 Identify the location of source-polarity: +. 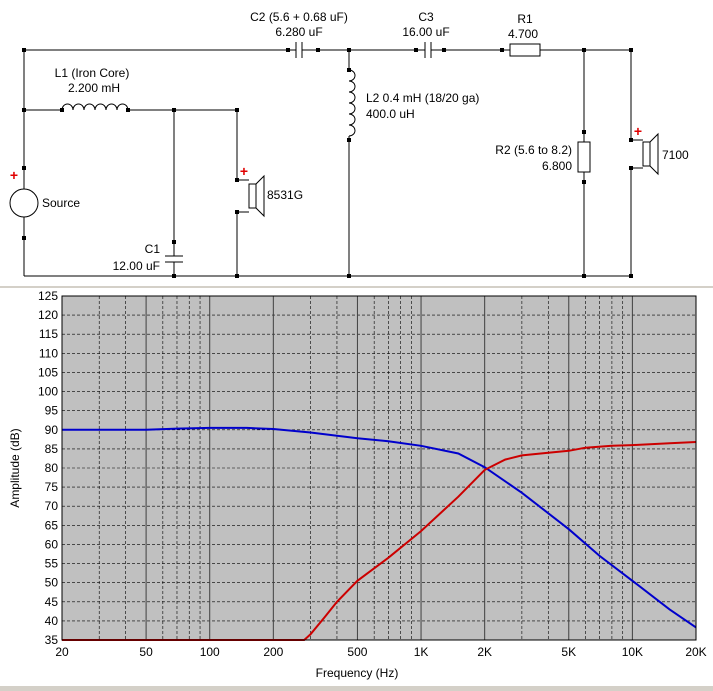
(14, 175).